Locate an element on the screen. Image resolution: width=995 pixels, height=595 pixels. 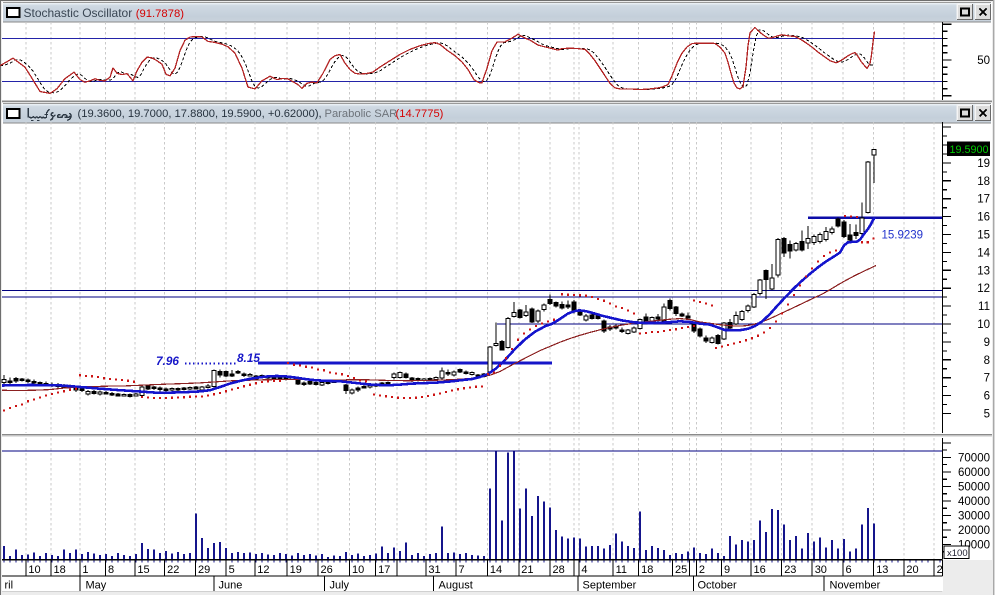
svg-text: ril is located at coordinates (9, 585).